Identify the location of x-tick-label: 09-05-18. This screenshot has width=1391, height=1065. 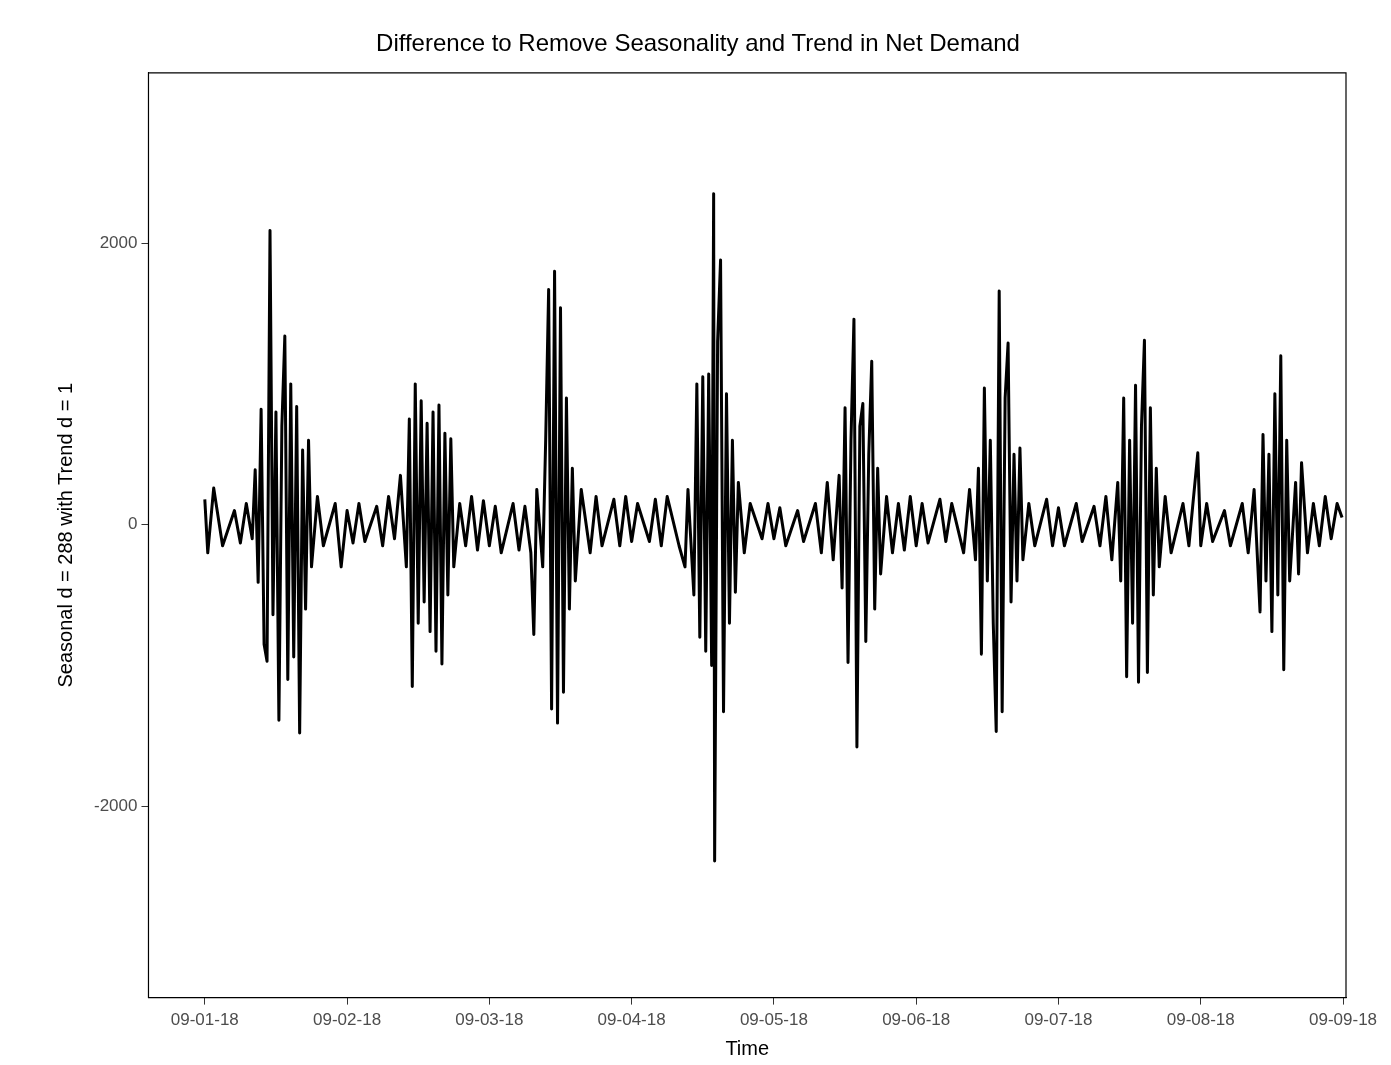
(773, 1020).